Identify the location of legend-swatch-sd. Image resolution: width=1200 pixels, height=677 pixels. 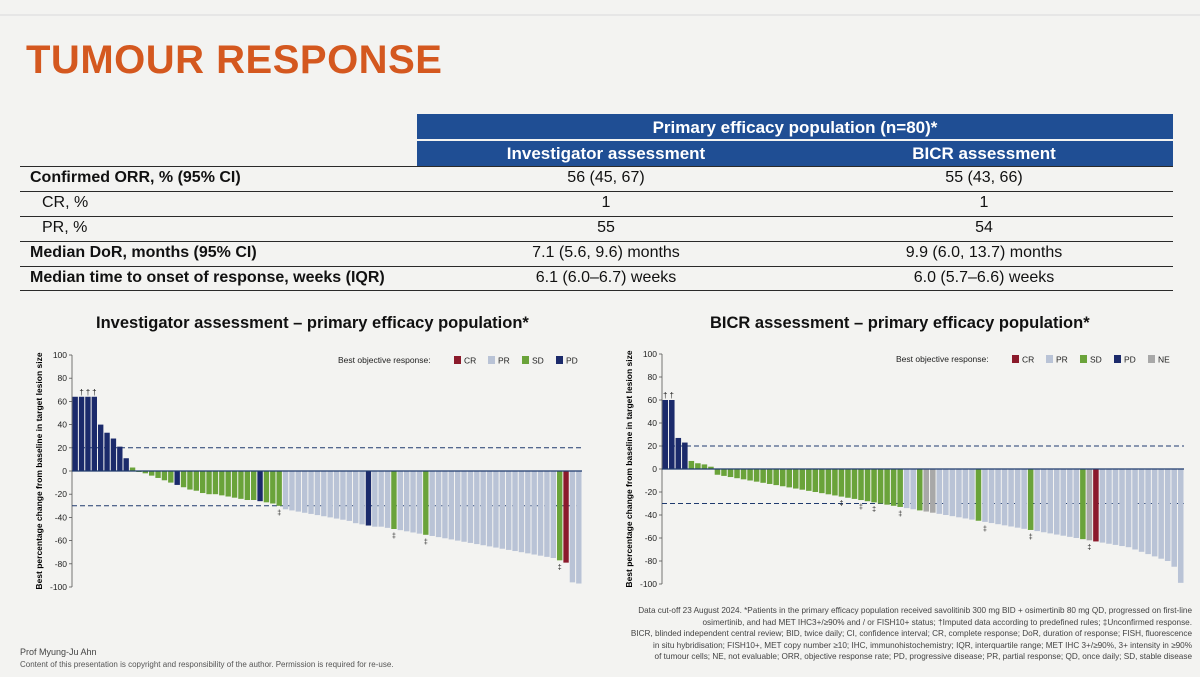
(1083, 359).